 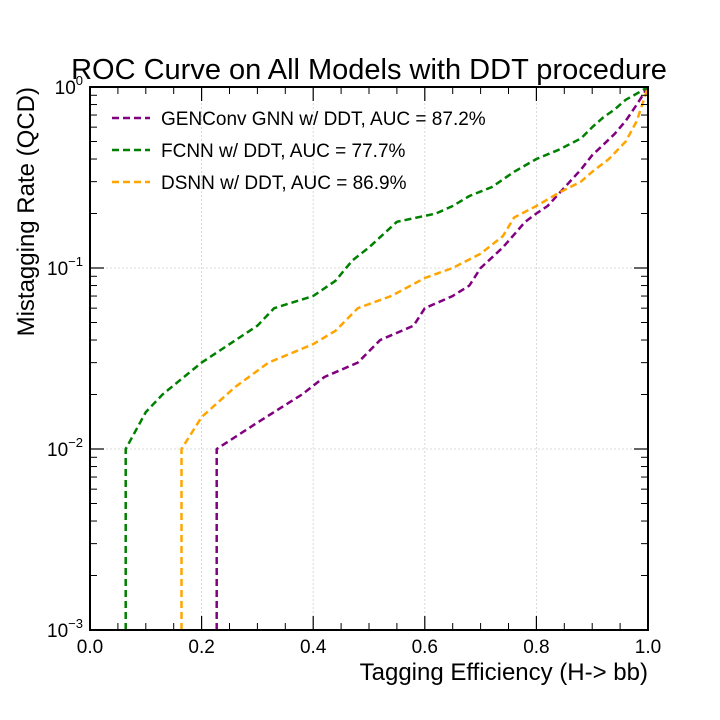 I want to click on x-tick-labels: 0.0 0.2 0.4 0.6 0.8 1.0, so click(x=369, y=647).